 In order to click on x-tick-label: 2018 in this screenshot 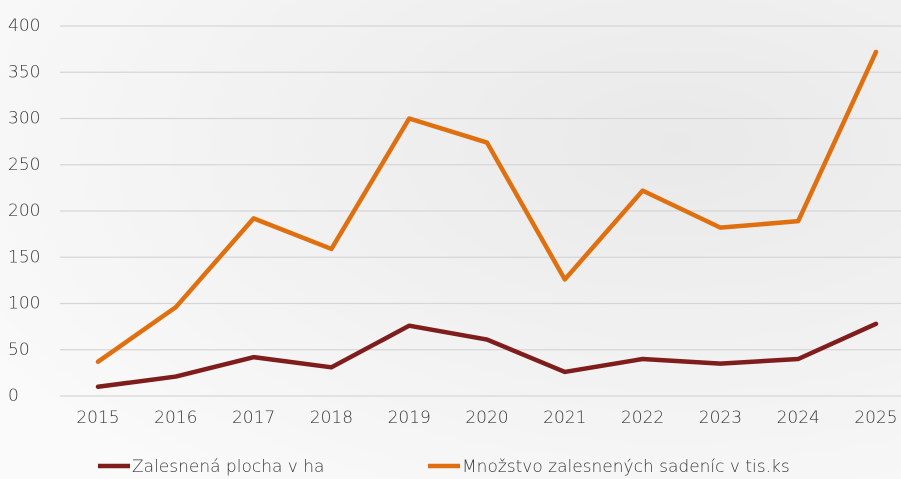, I will do `click(331, 418)`.